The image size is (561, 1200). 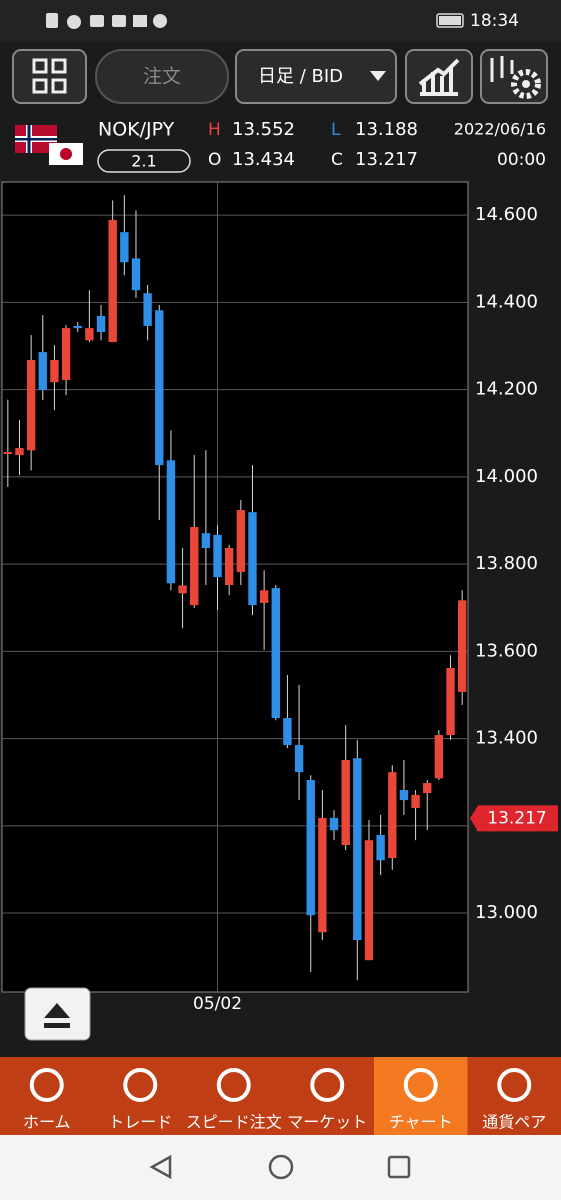 What do you see at coordinates (214, 130) in the screenshot?
I see `high-label: H` at bounding box center [214, 130].